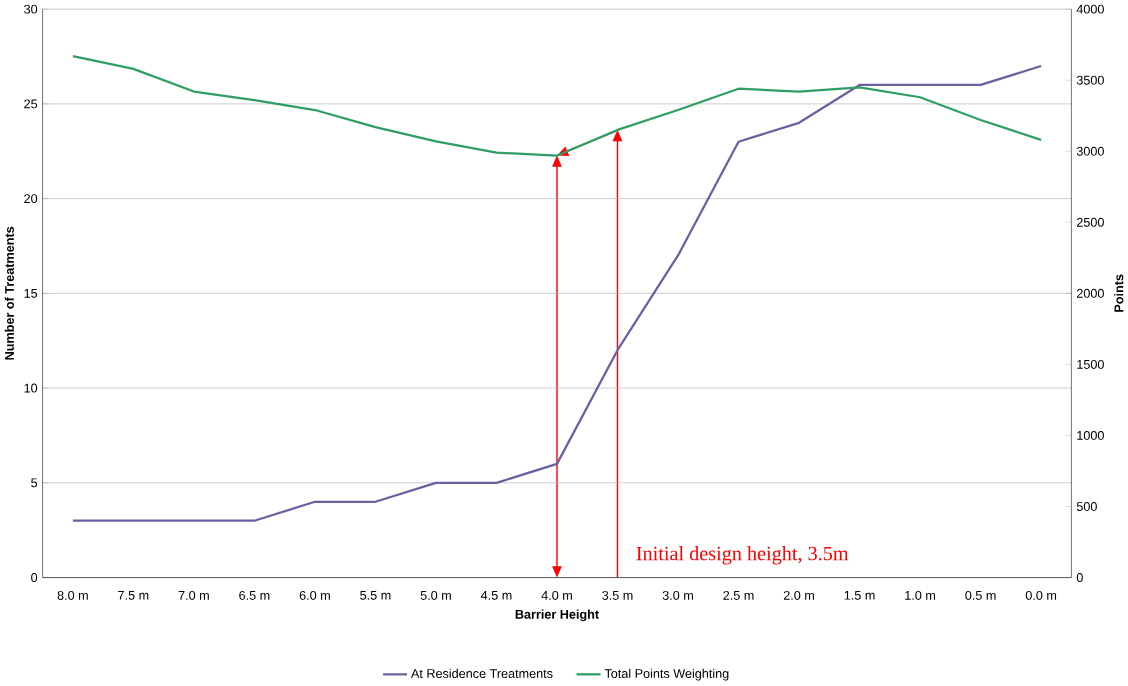 Image resolution: width=1128 pixels, height=686 pixels. What do you see at coordinates (375, 595) in the screenshot?
I see `x-tick-label: 5.5 m` at bounding box center [375, 595].